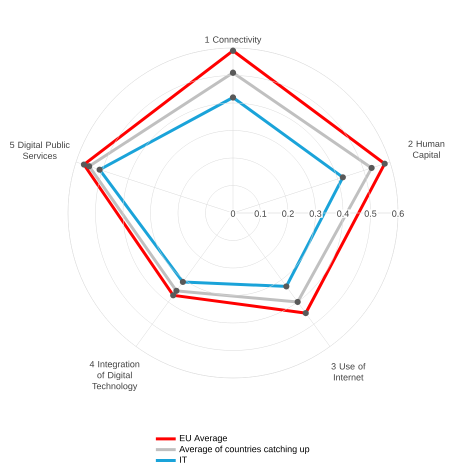  I want to click on spoke-label: 2 Human Capital, so click(426, 150).